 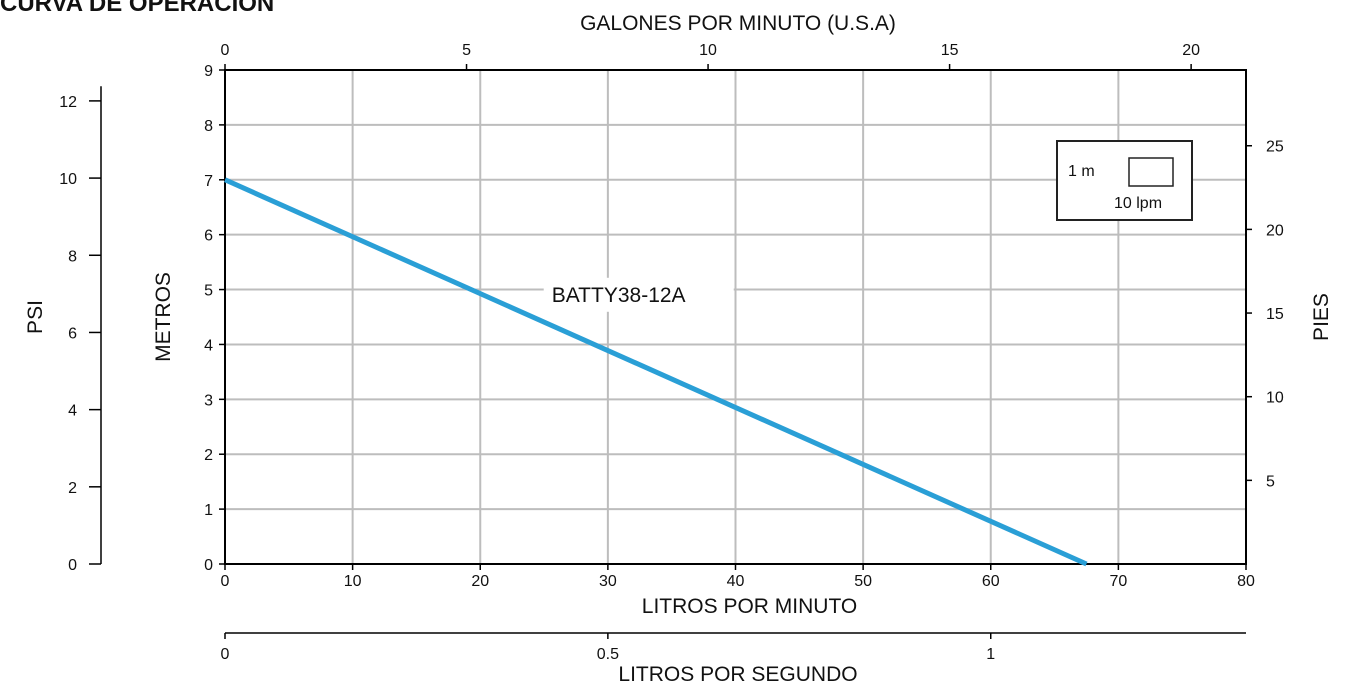 What do you see at coordinates (208, 291) in the screenshot?
I see `y-tick-label: 5` at bounding box center [208, 291].